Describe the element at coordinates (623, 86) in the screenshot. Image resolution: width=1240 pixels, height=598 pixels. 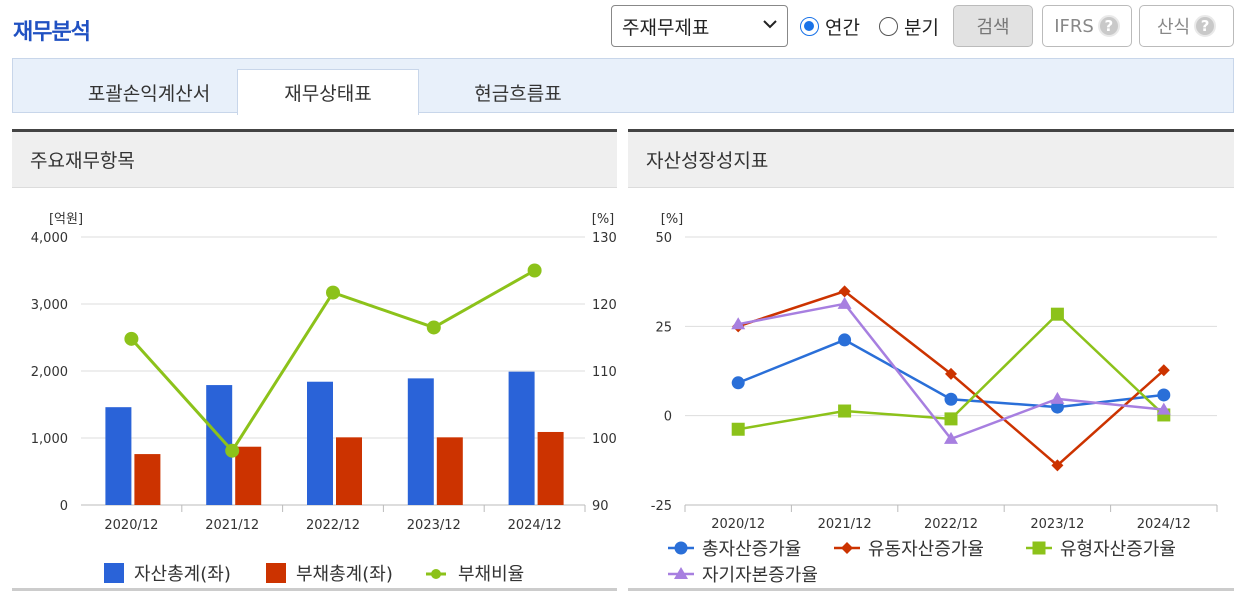
I see `statement-tabs: 포괄손익계산서 재무상태표 현금흐름표` at that location.